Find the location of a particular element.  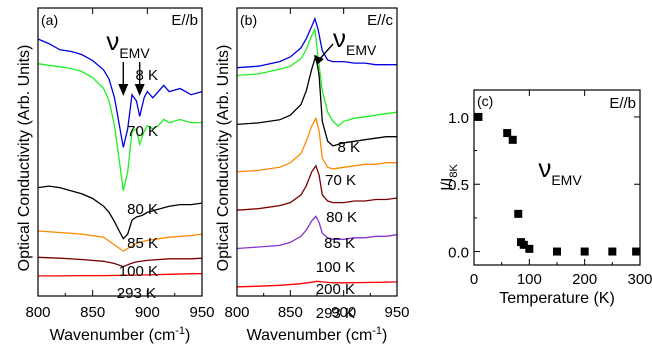

y-tick-label: 0.5 is located at coordinates (458, 185).